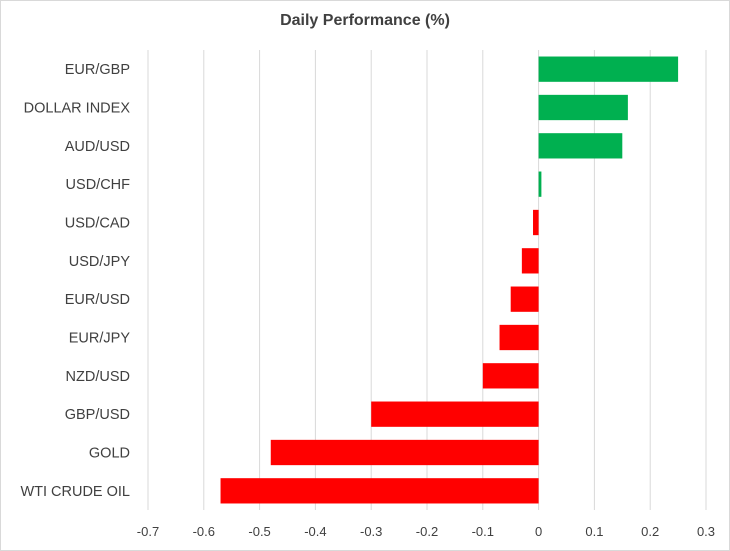  Describe the element at coordinates (97, 415) in the screenshot. I see `category-label: GBP/USD` at that location.